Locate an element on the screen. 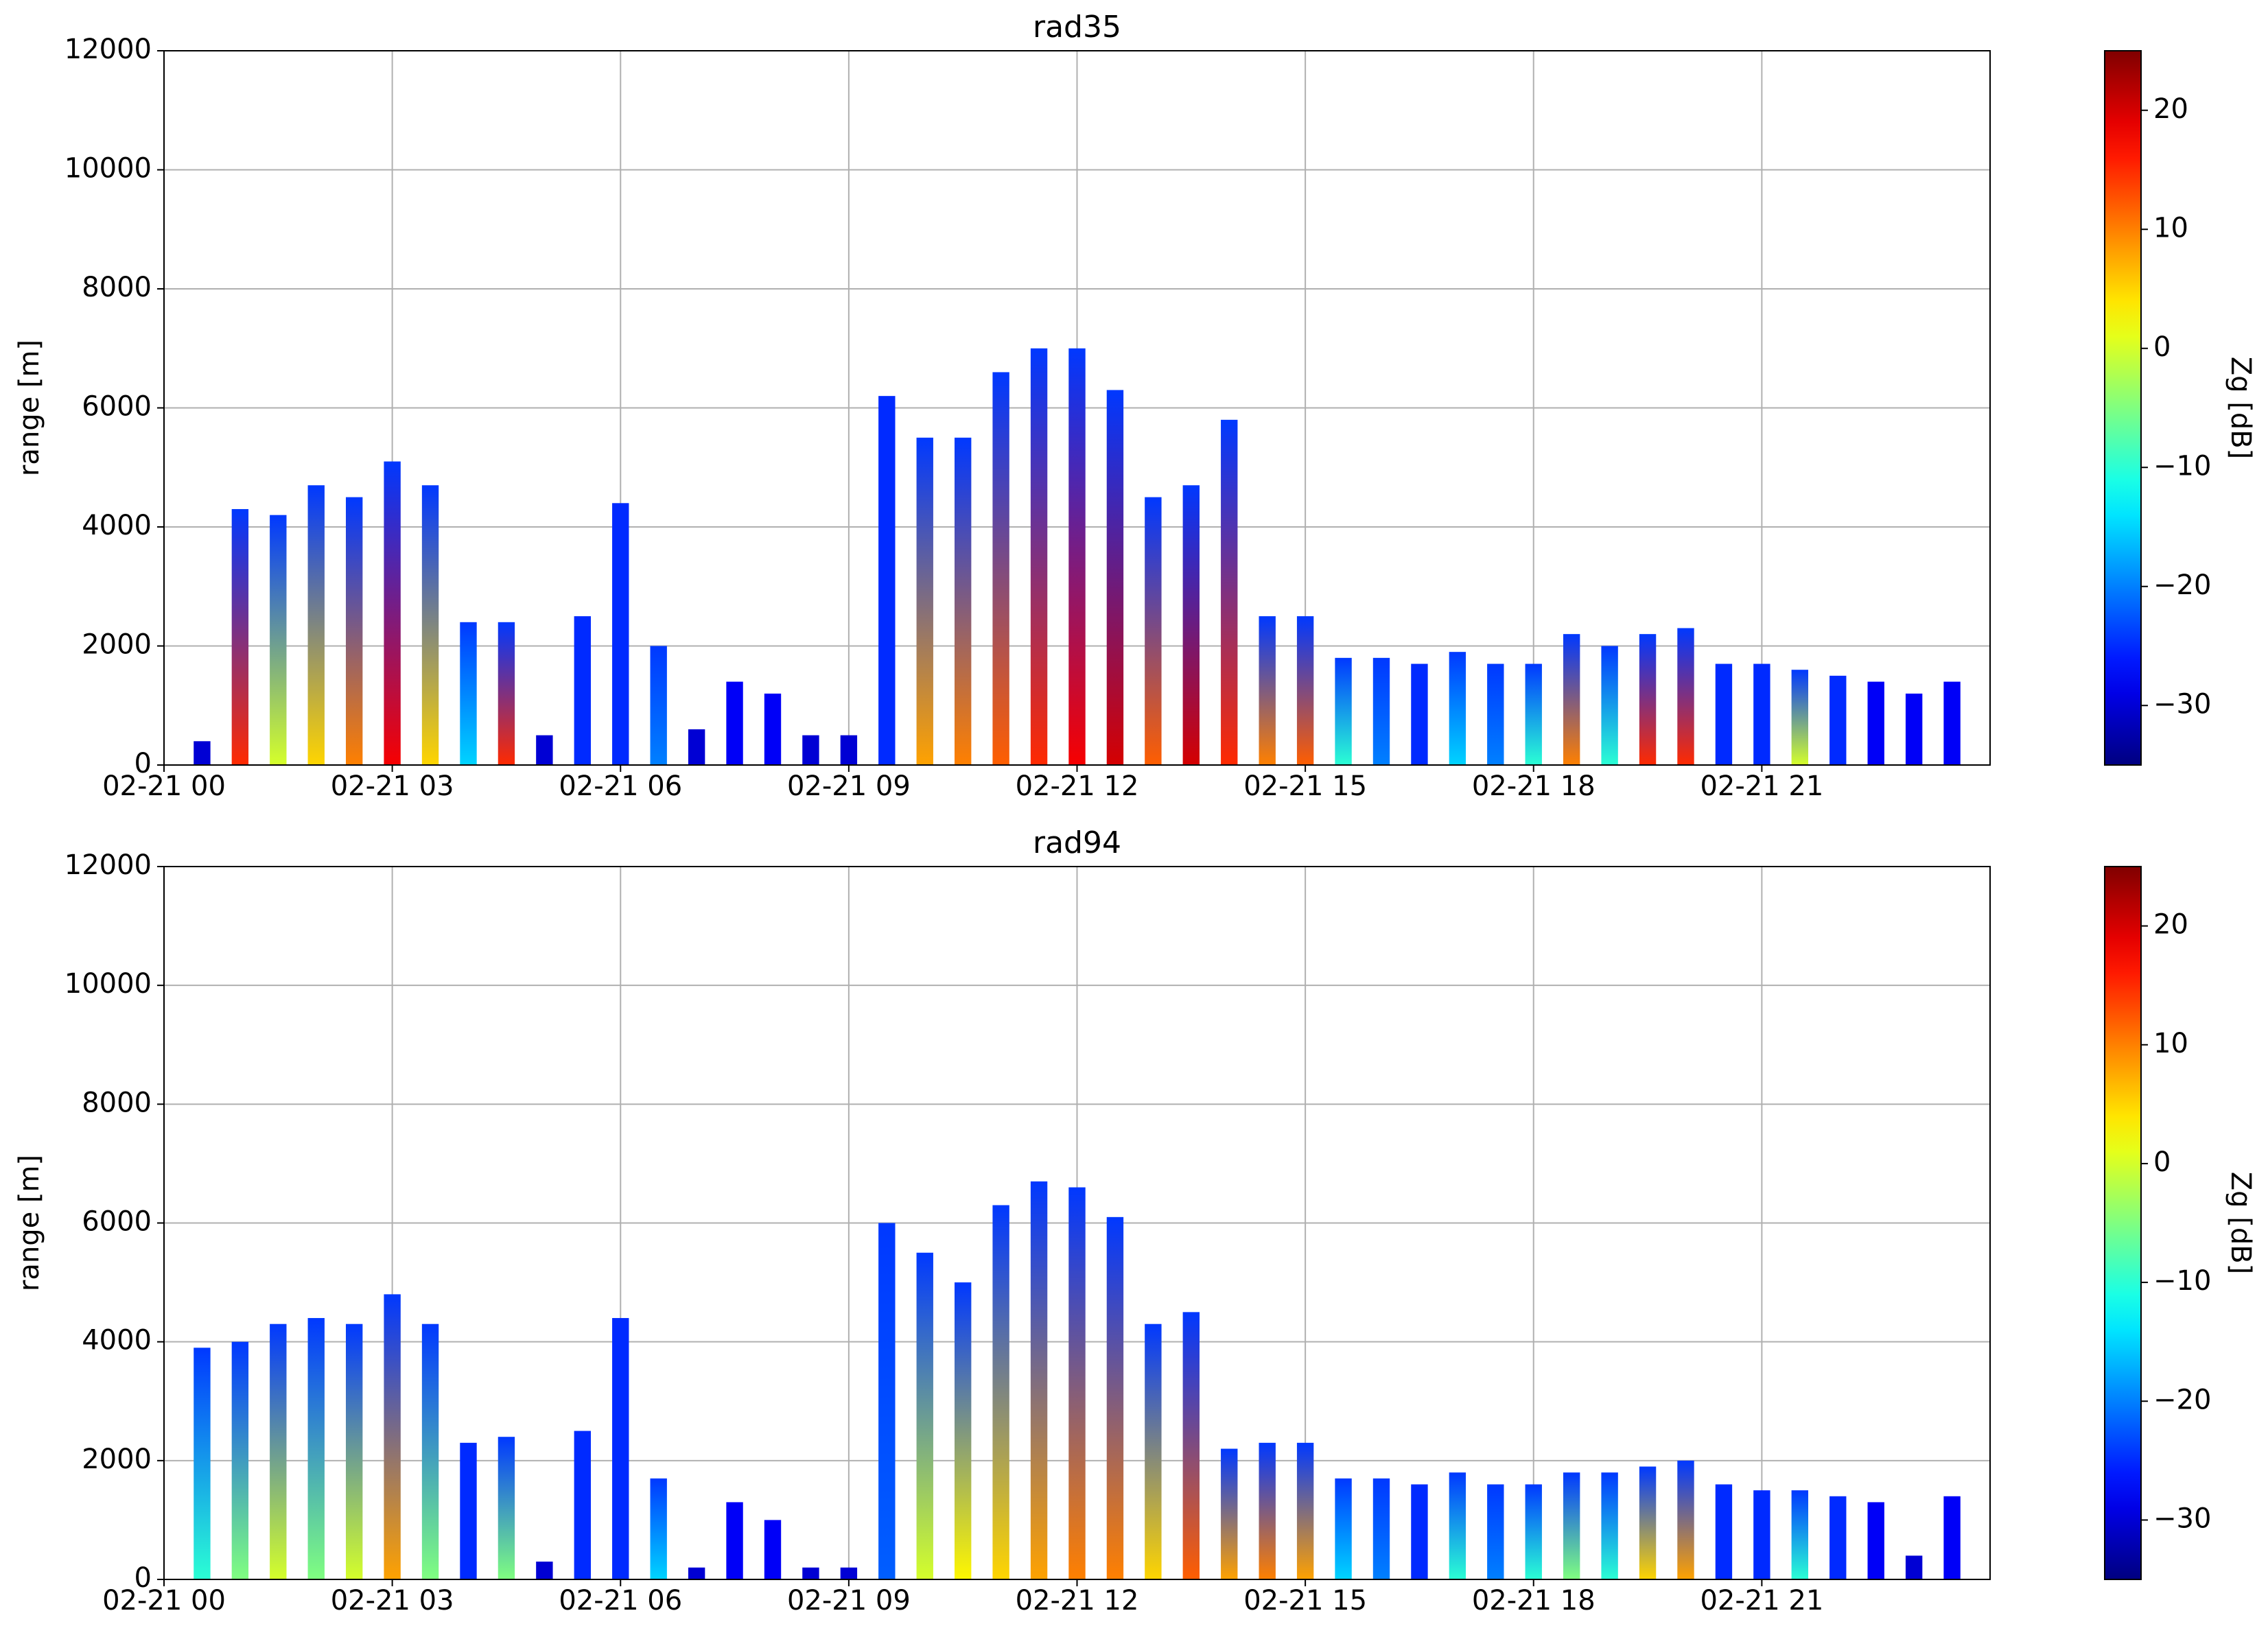 This screenshot has height=1635, width=2268. y-tick-label: 0 is located at coordinates (143, 763).